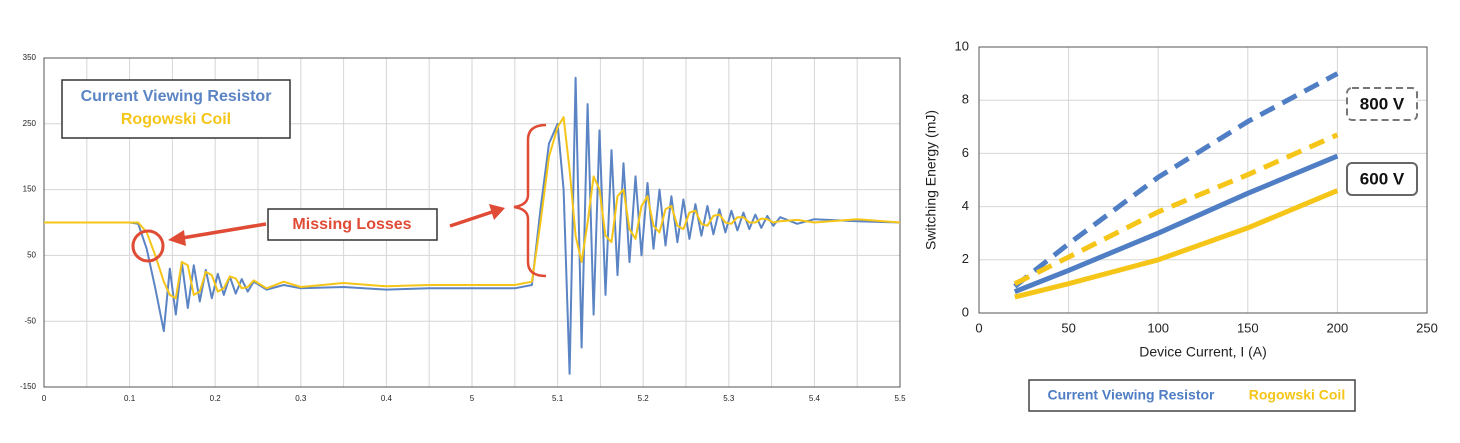  I want to click on y-tick-label: 4, so click(965, 205).